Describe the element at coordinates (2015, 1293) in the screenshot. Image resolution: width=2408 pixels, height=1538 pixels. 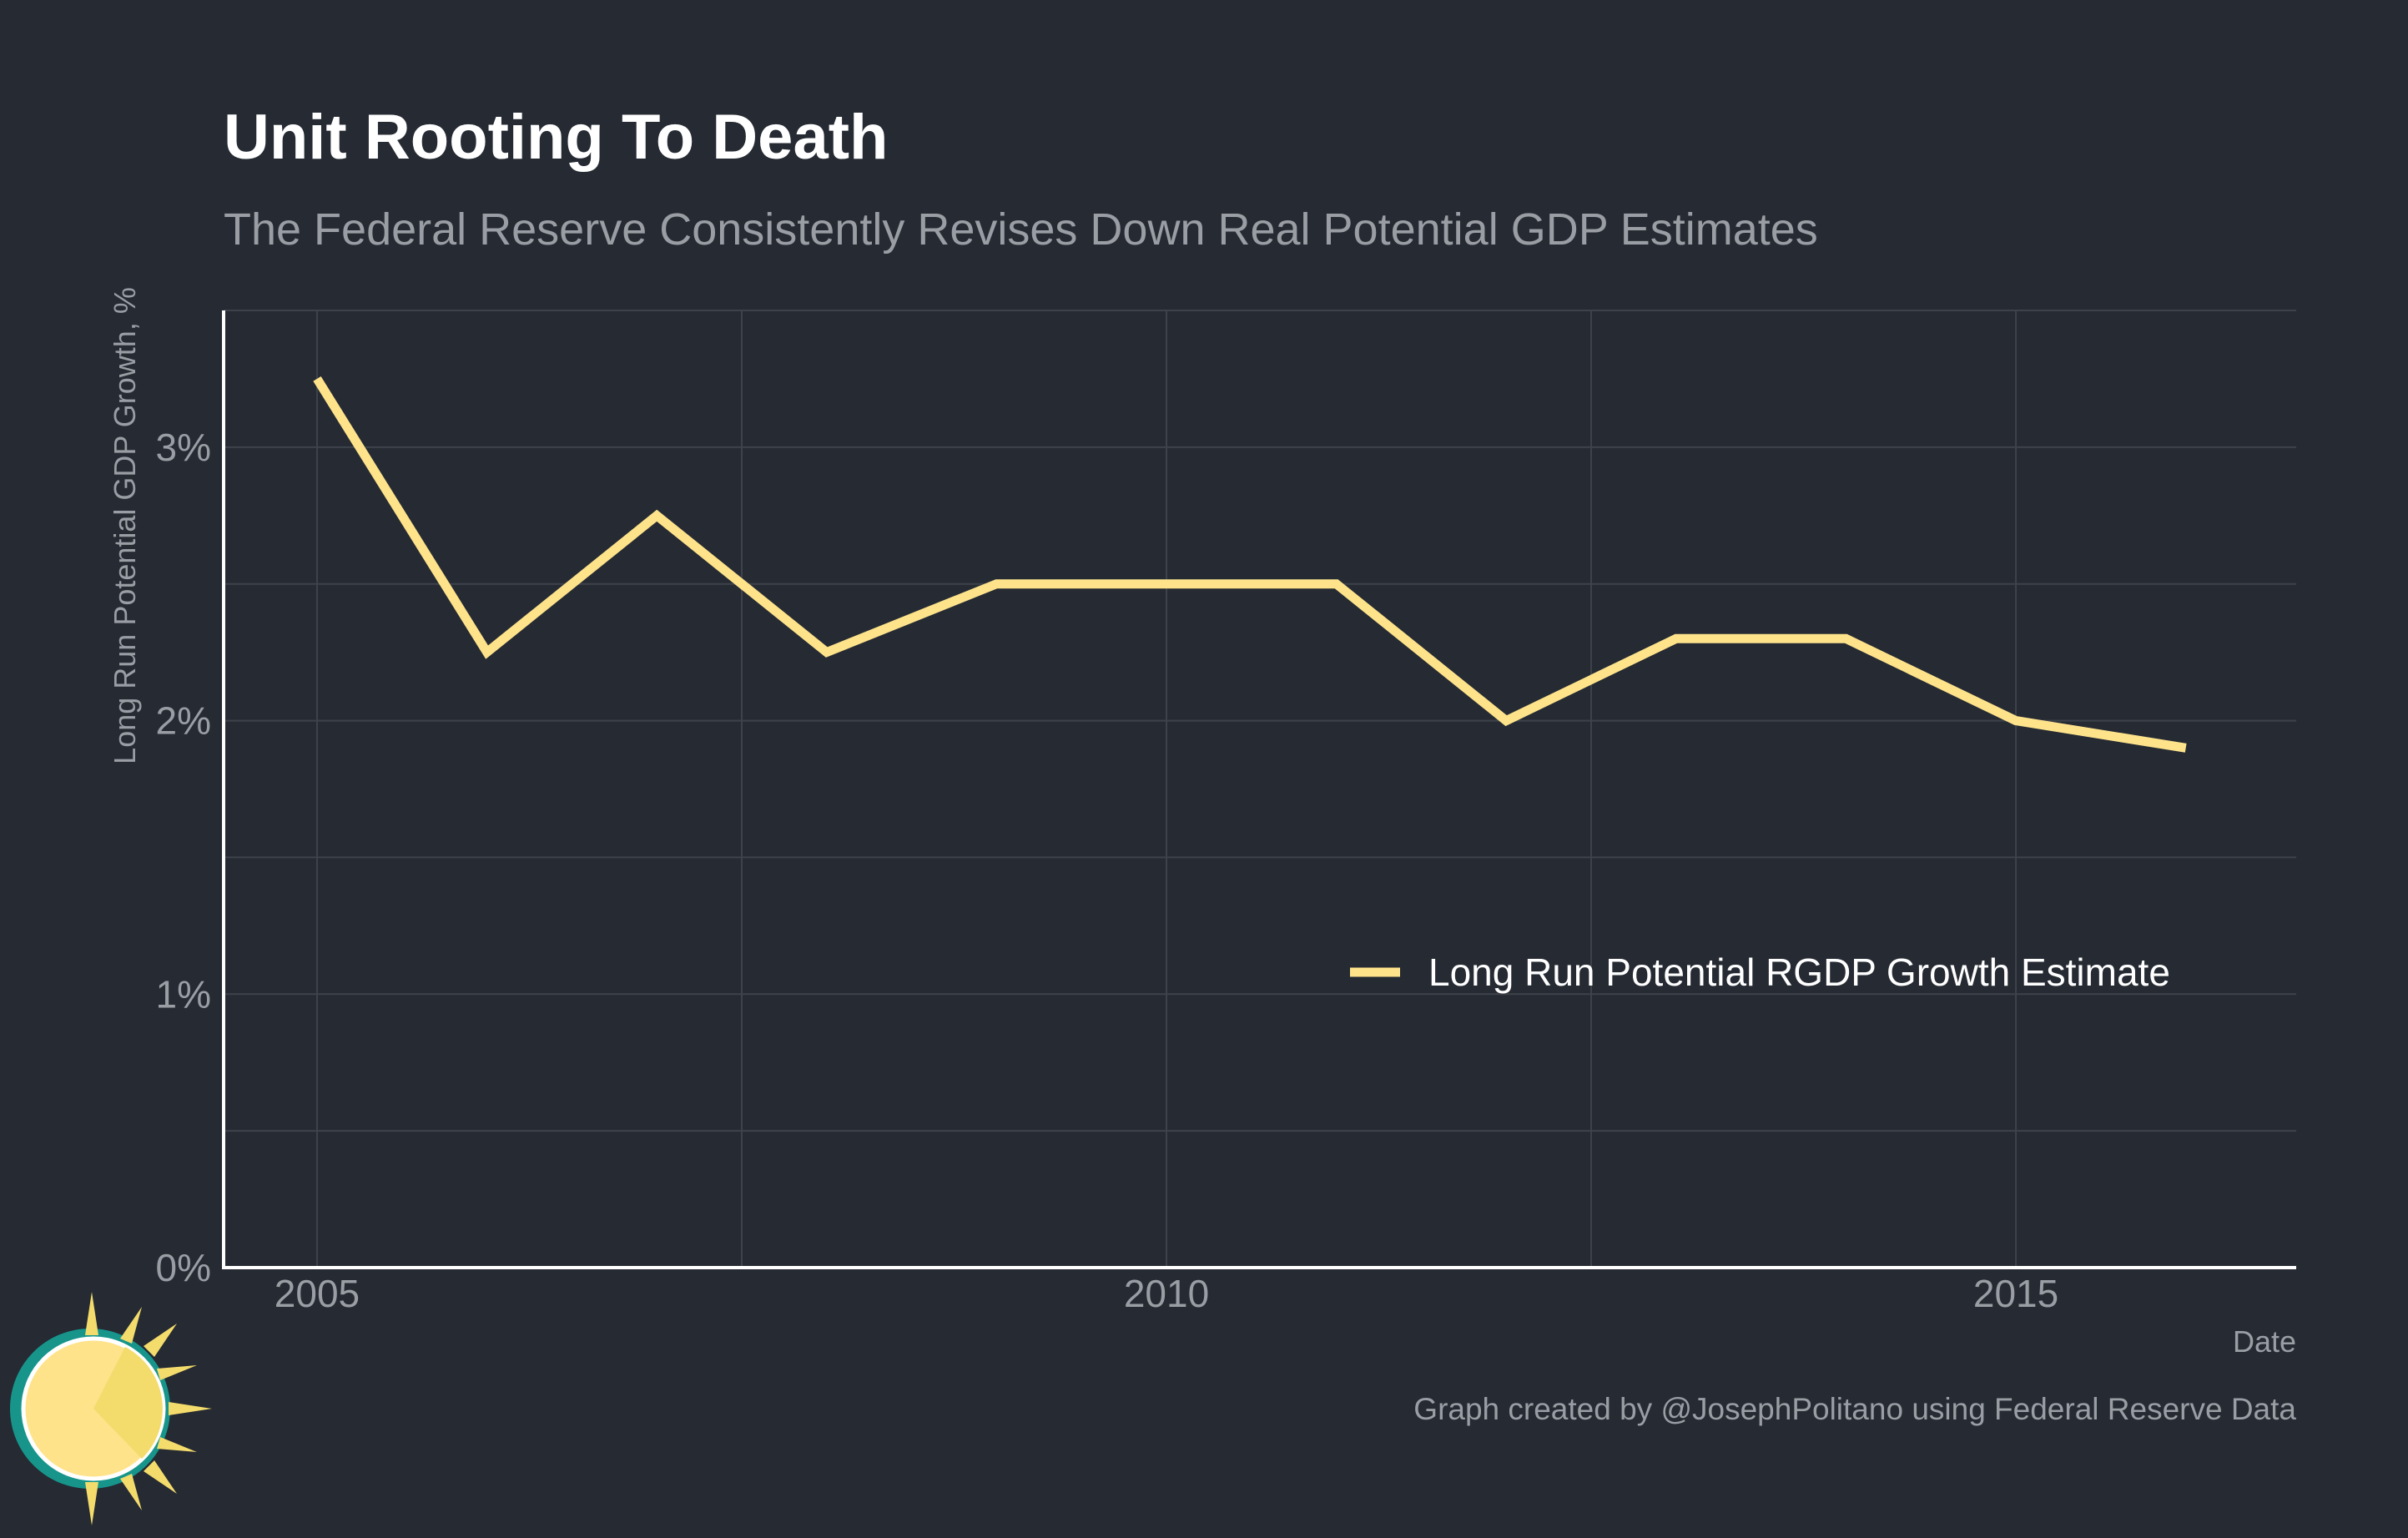
I see `x-tick-label: 2015` at that location.